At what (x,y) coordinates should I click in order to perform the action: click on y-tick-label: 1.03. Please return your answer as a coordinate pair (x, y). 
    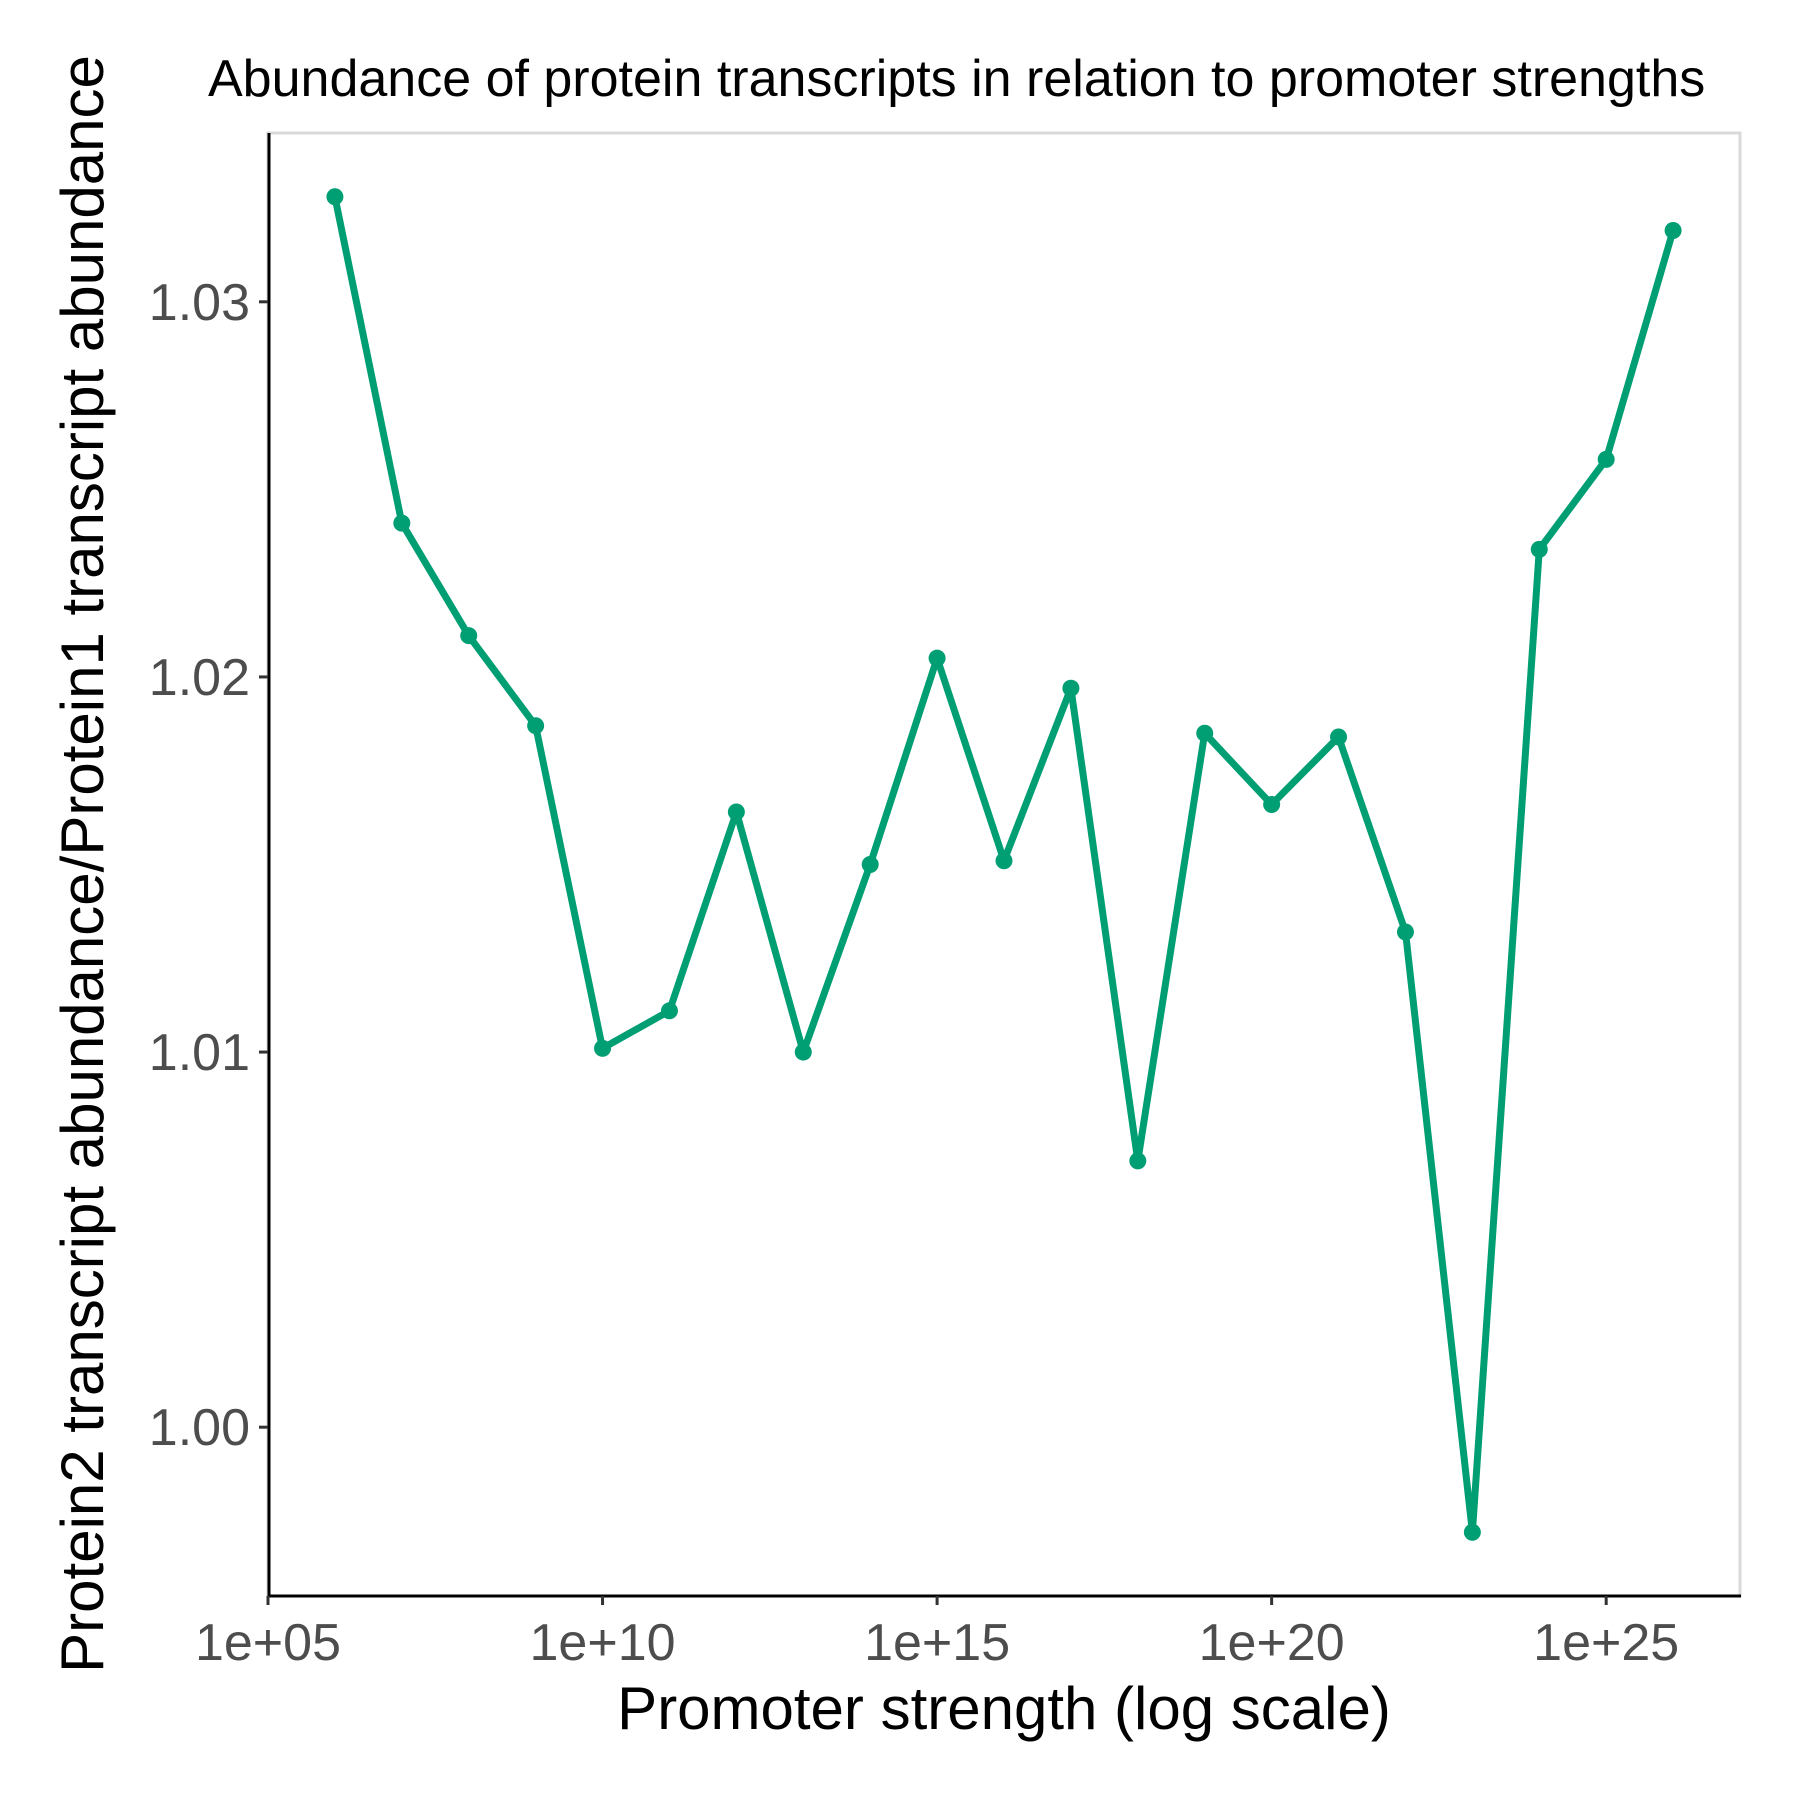
    Looking at the image, I should click on (199, 303).